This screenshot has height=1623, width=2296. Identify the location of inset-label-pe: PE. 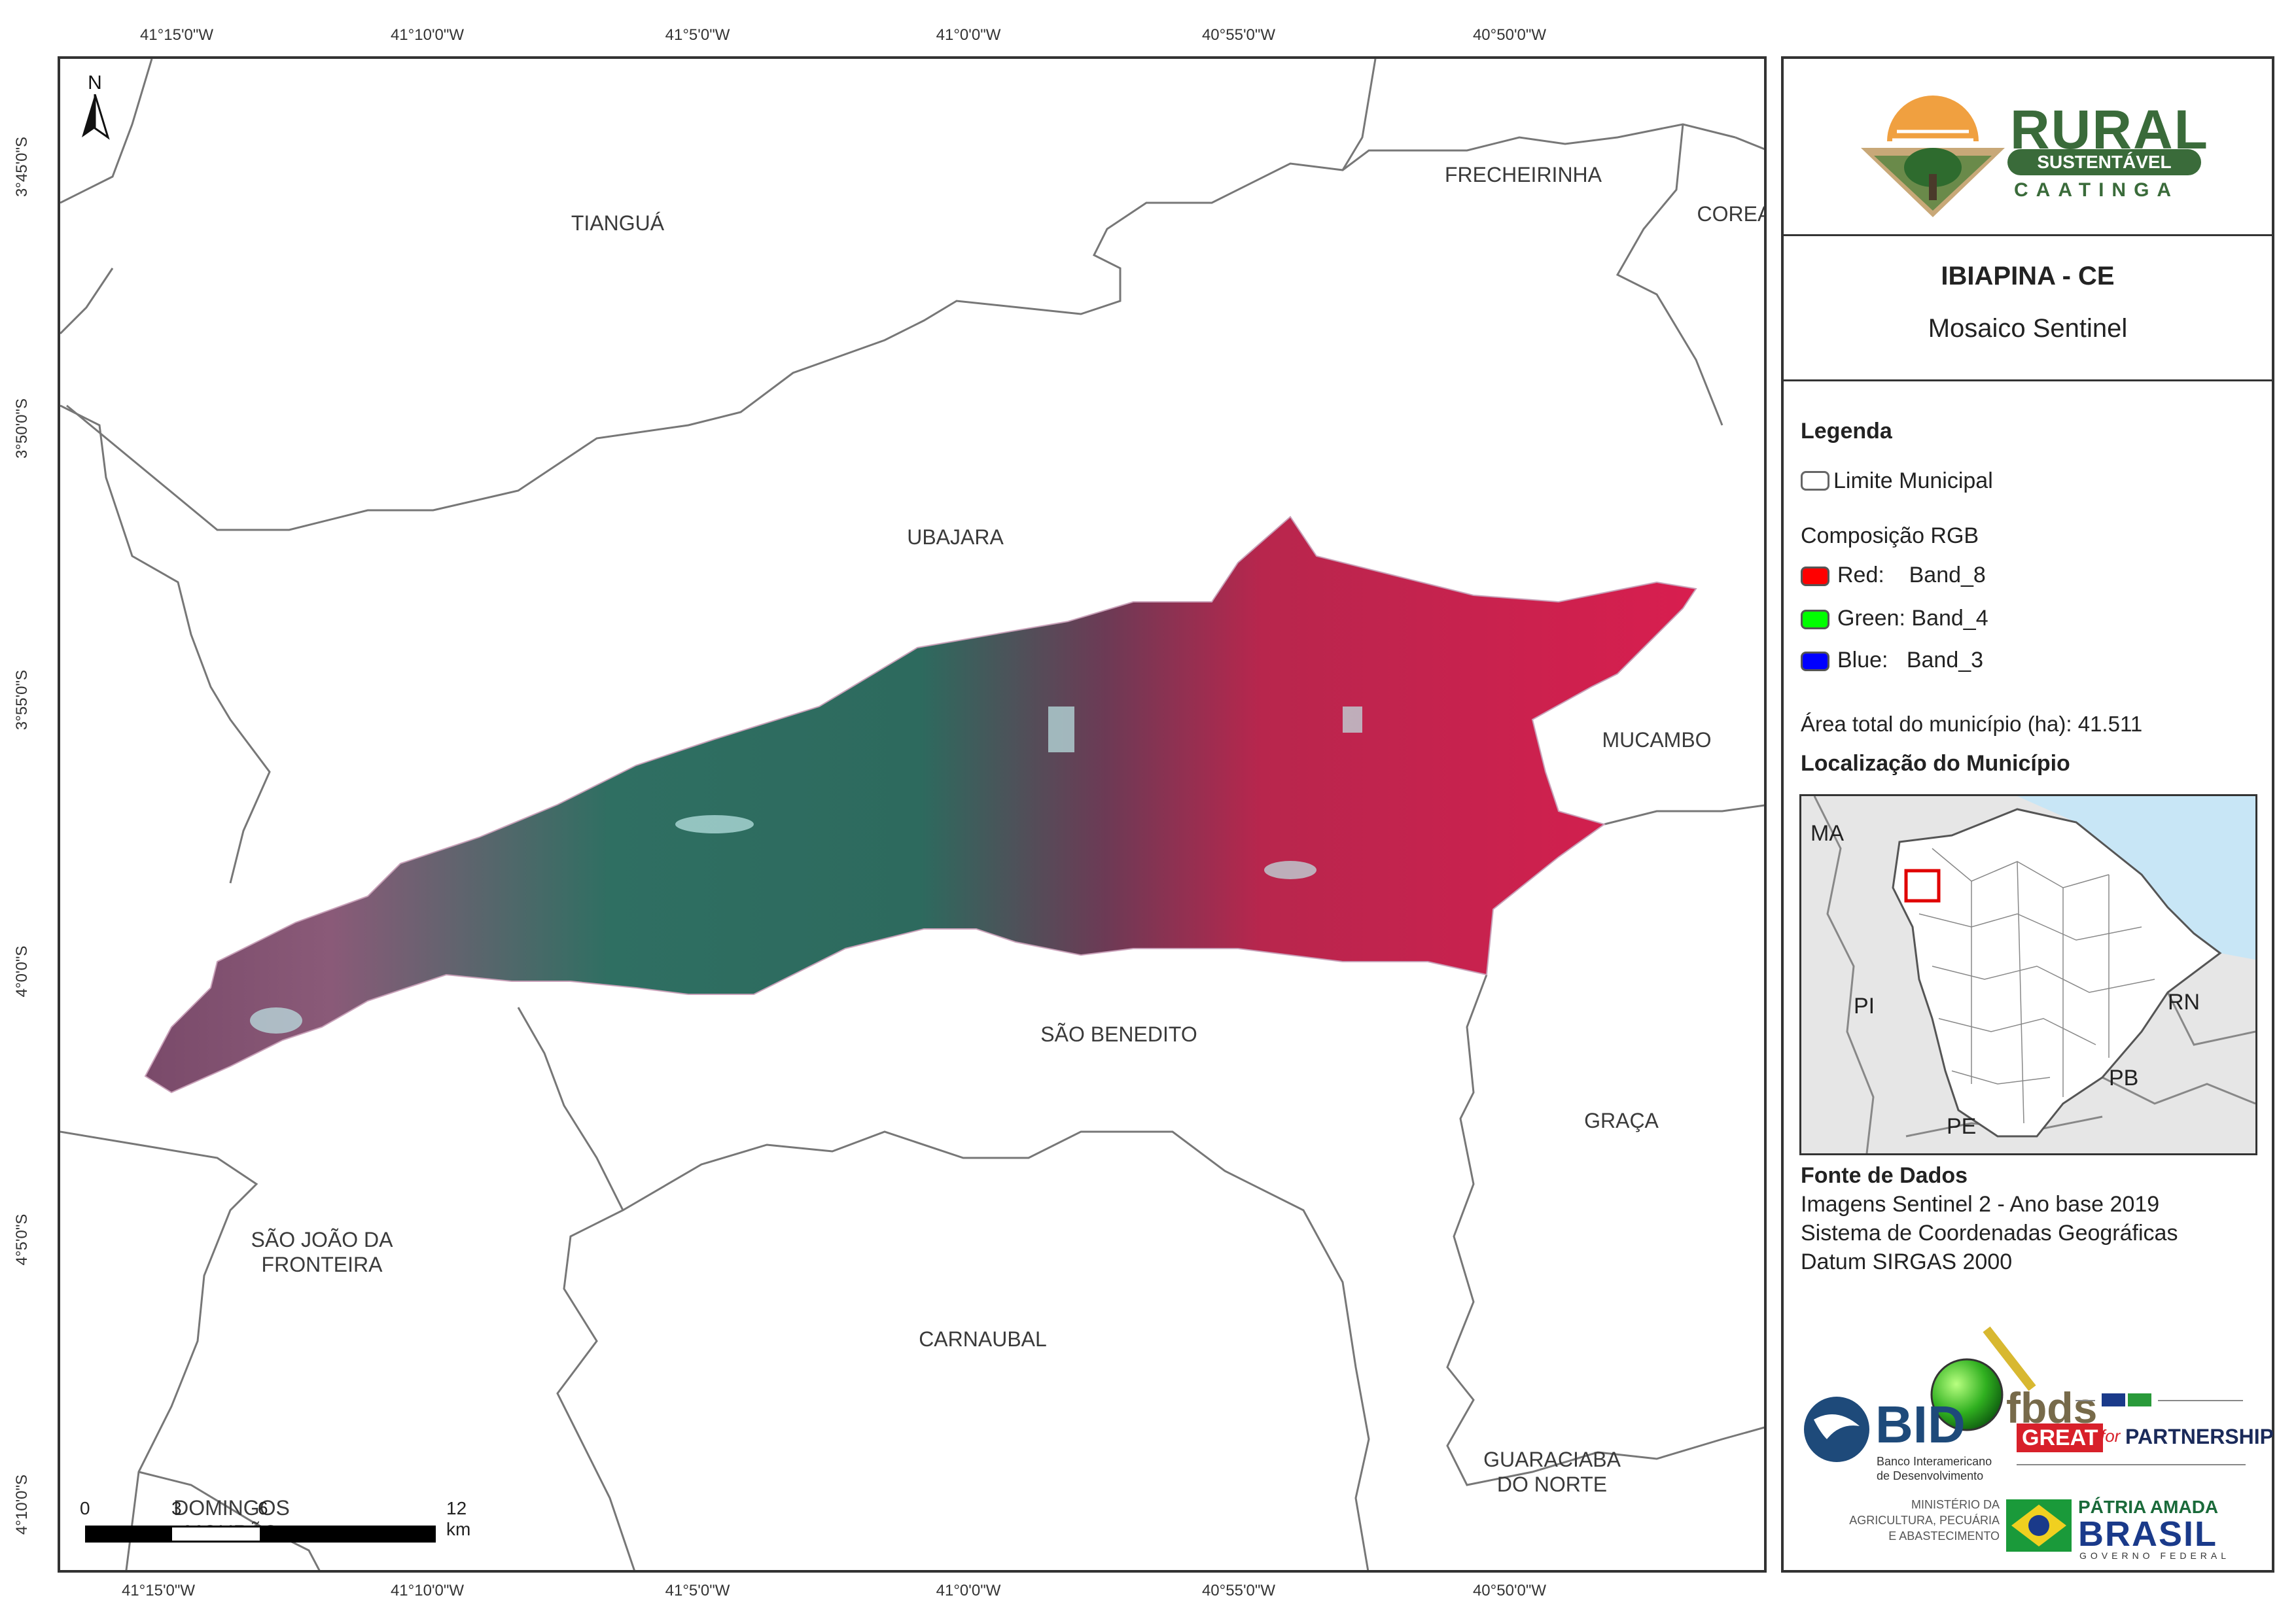
(1962, 1126).